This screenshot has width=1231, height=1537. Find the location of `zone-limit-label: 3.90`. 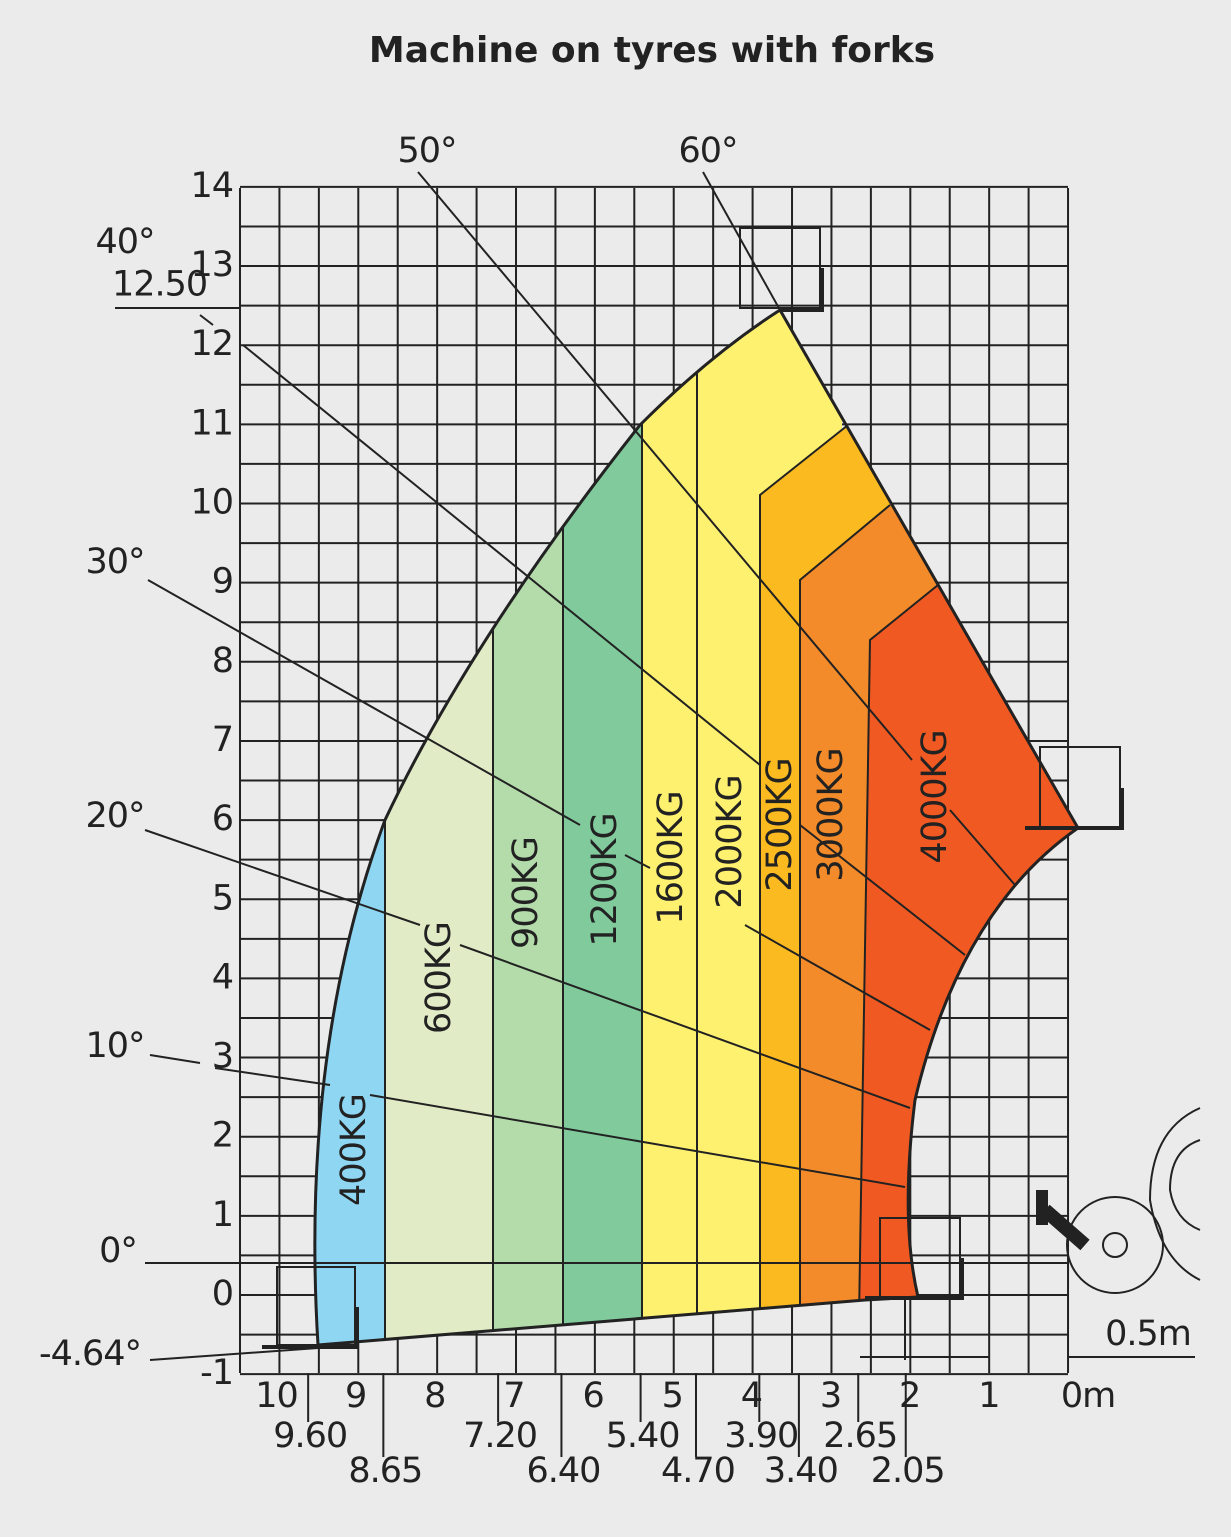

zone-limit-label: 3.90 is located at coordinates (761, 1436).